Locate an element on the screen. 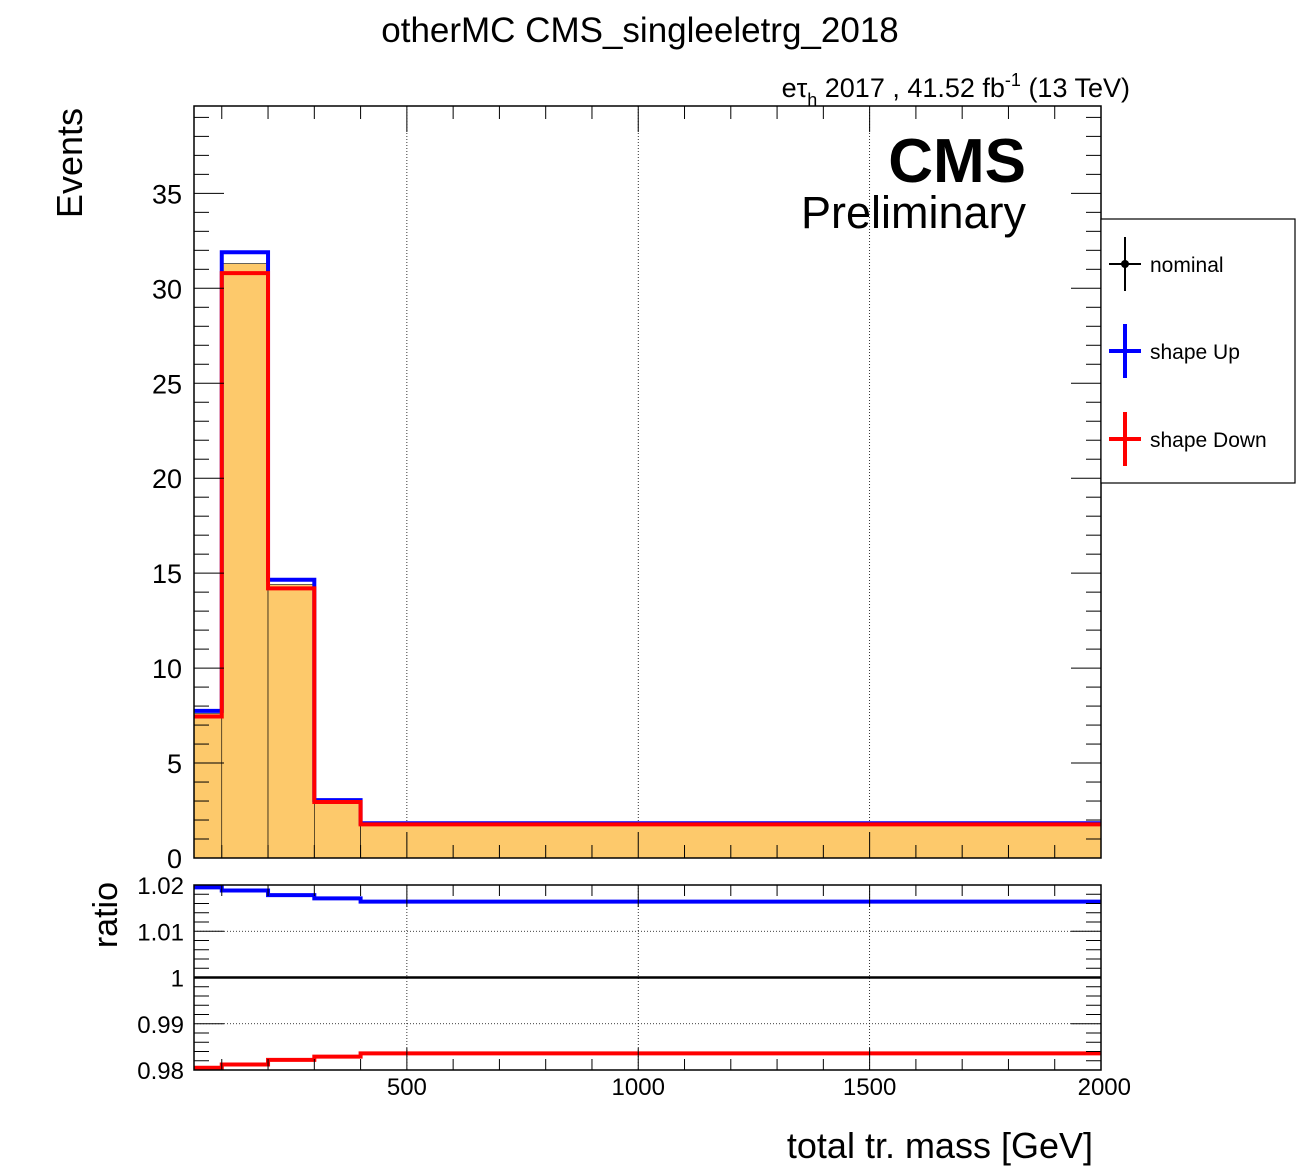 This screenshot has width=1296, height=1172. y-tick-label: 35 is located at coordinates (167, 194).